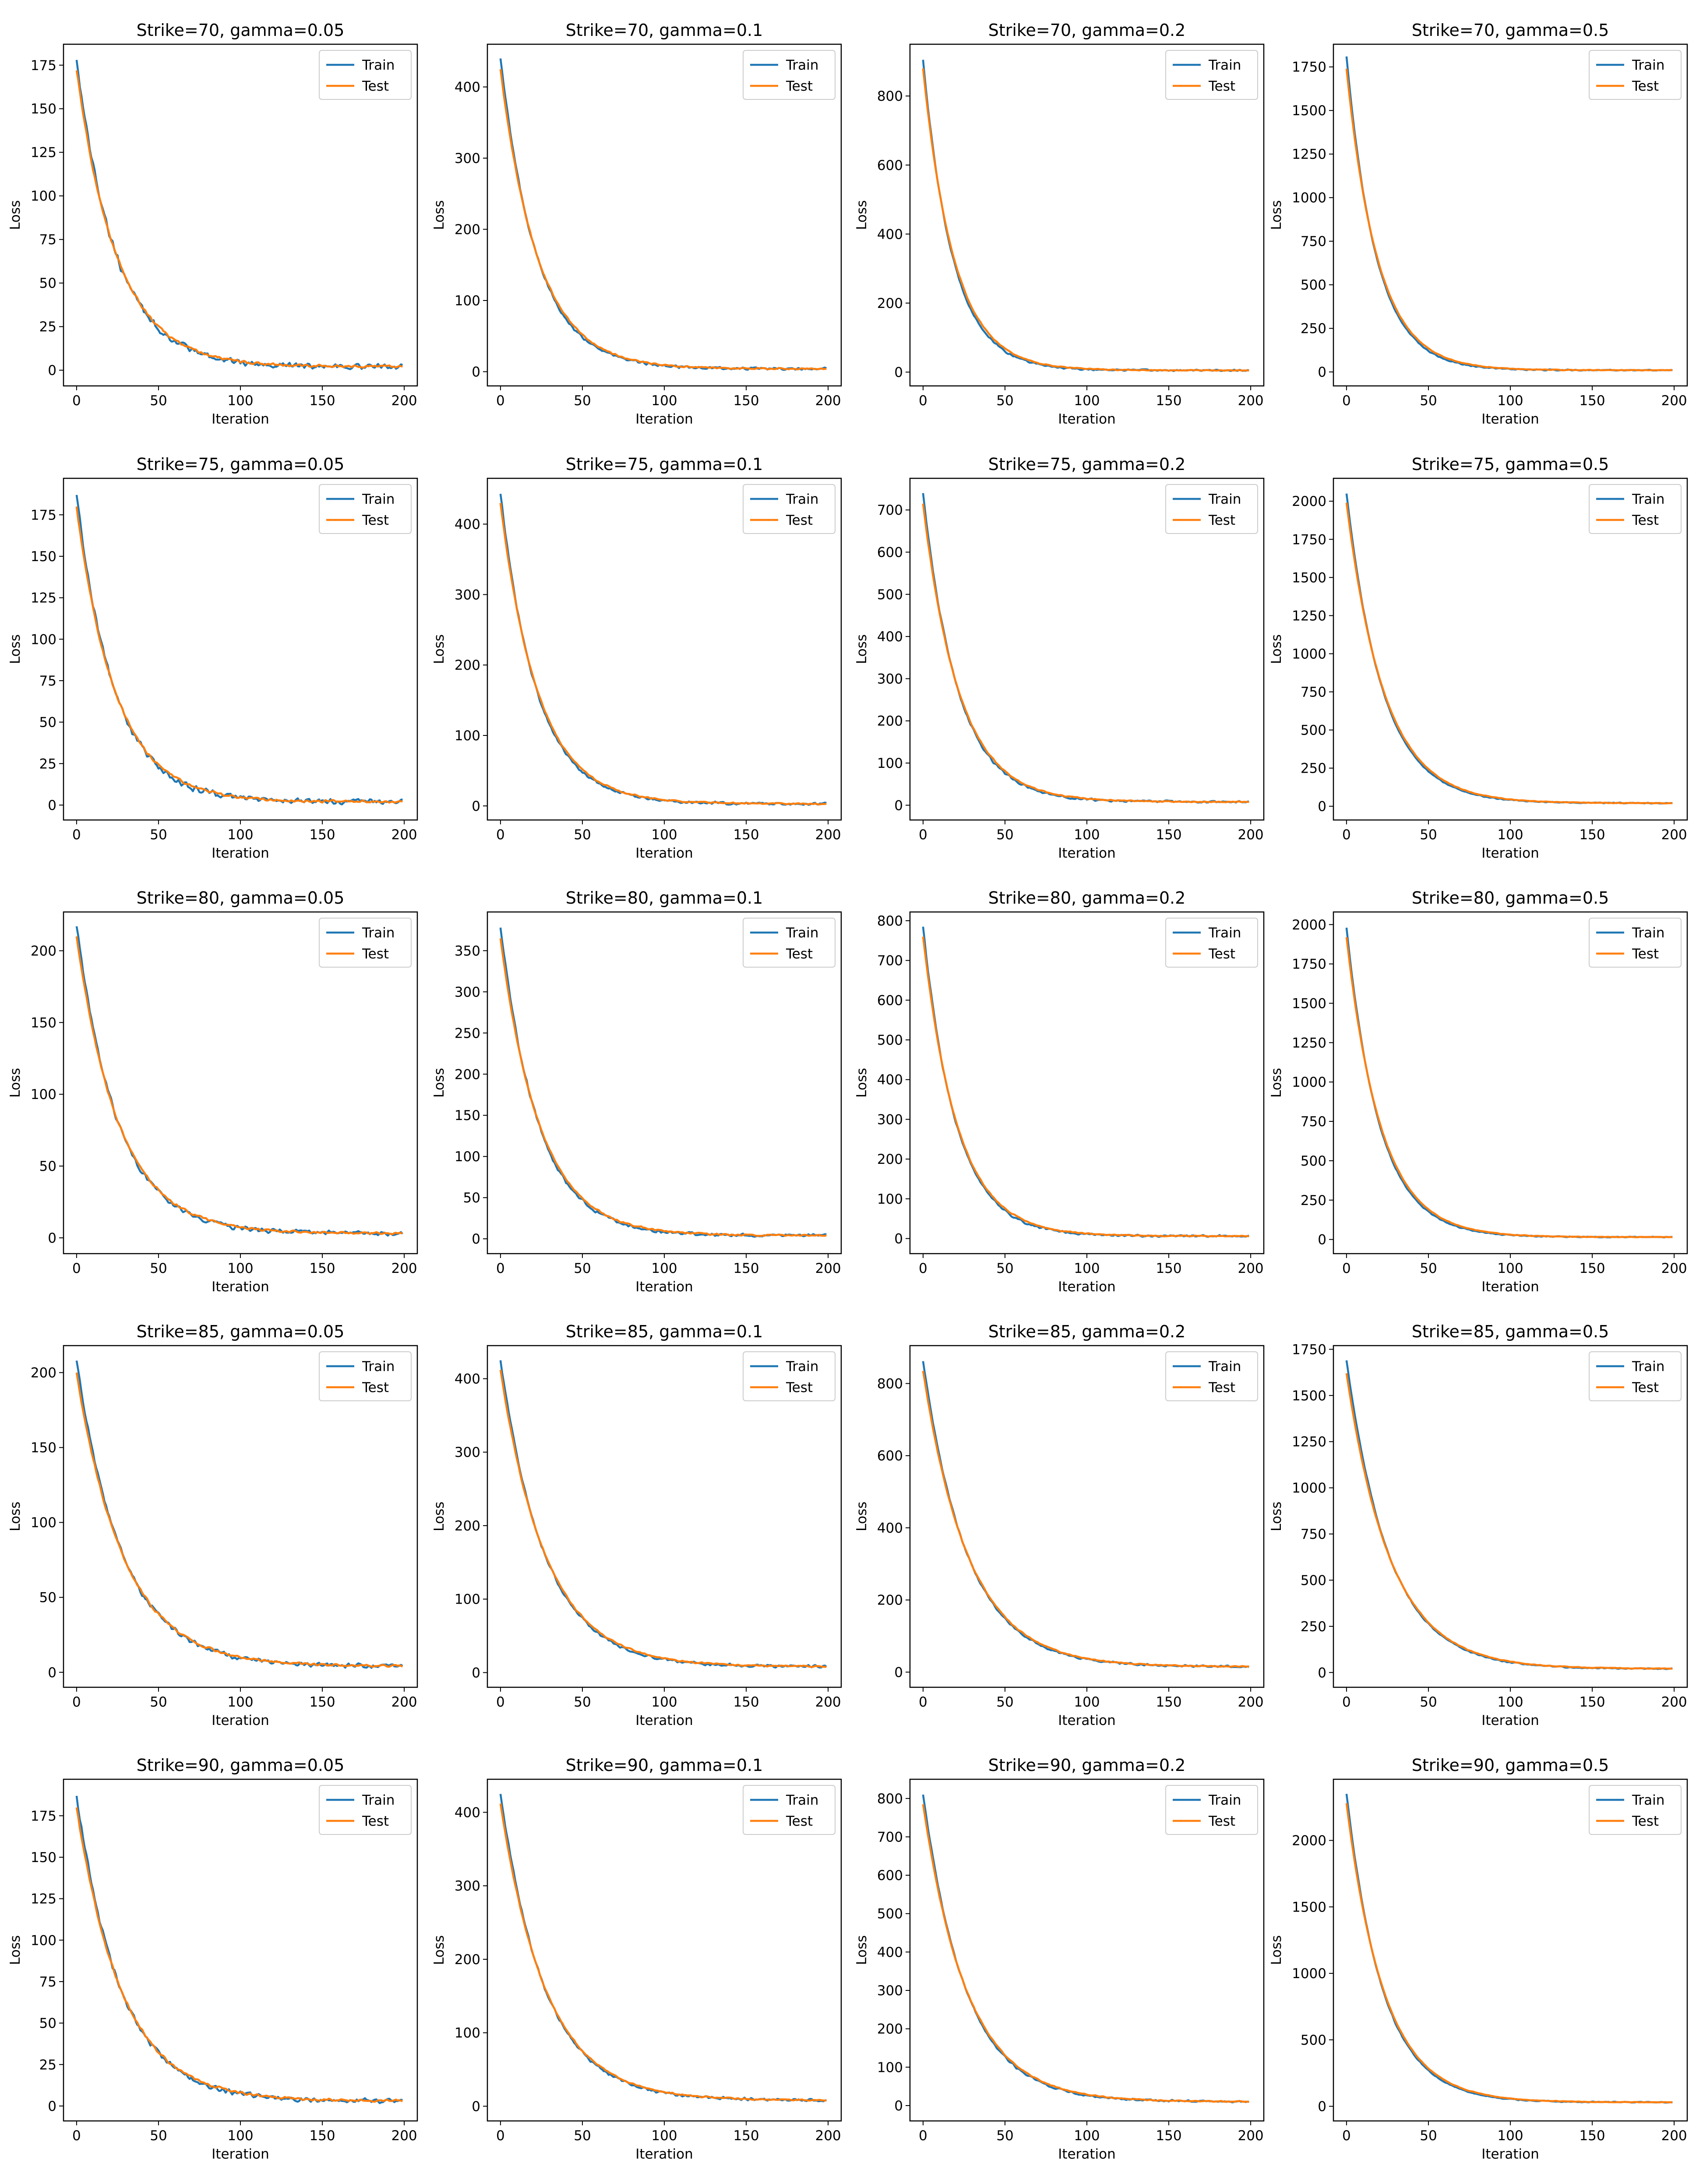 This screenshot has height=2184, width=1696. I want to click on y-tick-label: 1500, so click(1309, 1003).